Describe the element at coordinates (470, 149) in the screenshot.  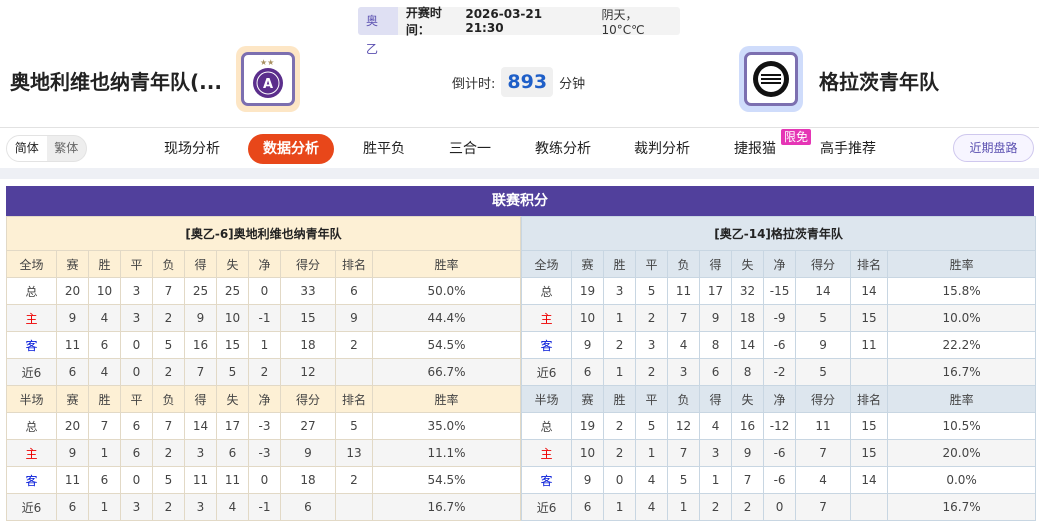
I see `tab-three-in-one: 三合一` at that location.